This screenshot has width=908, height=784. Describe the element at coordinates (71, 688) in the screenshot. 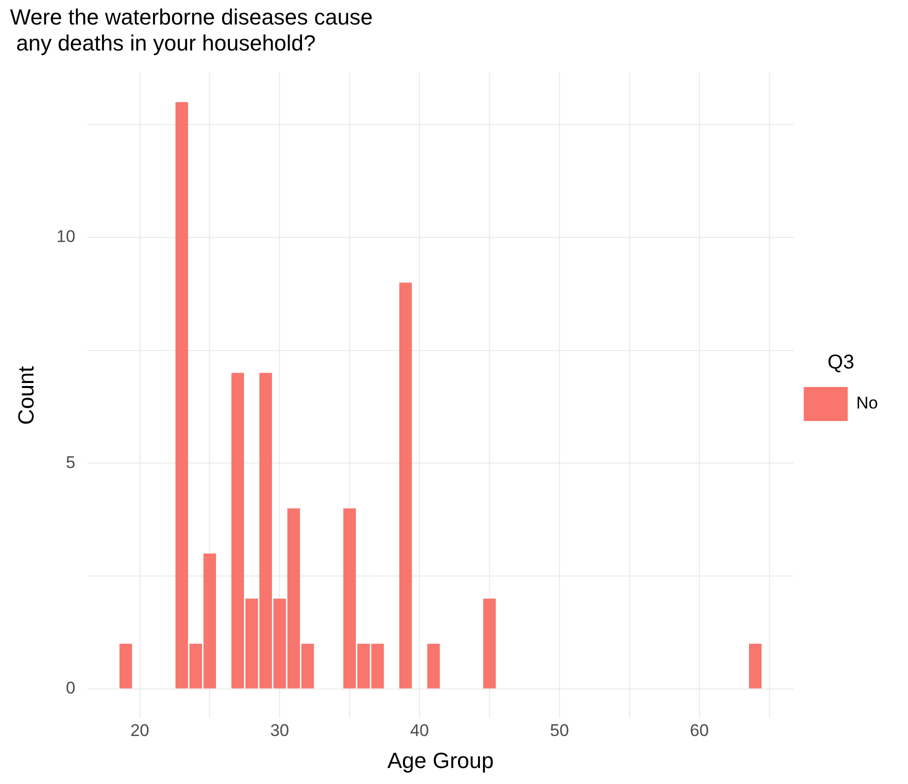

I see `y-tick-label: 0` at that location.